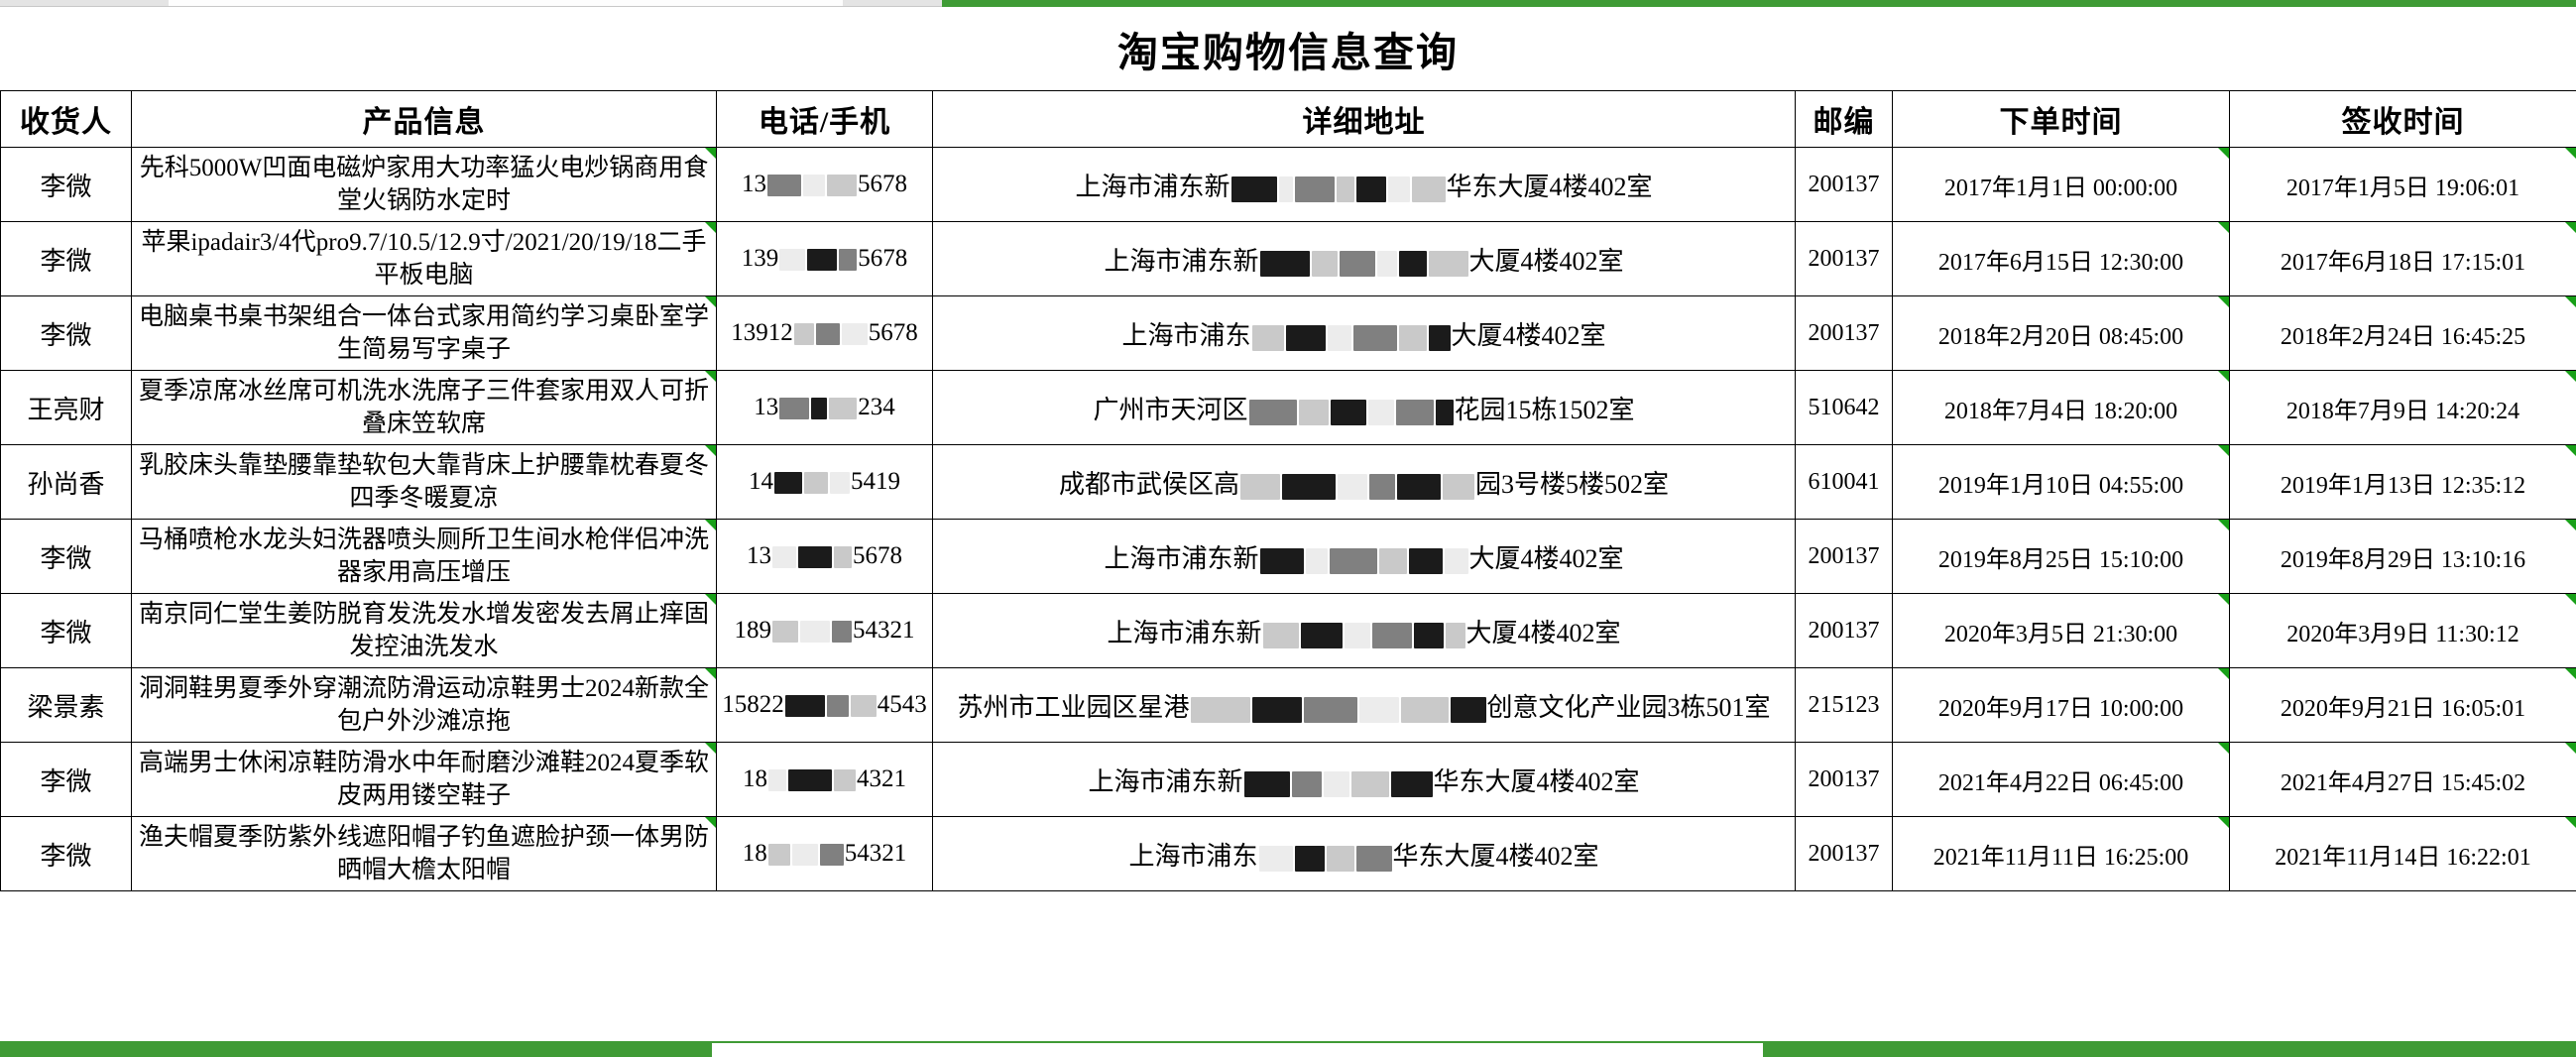 The height and width of the screenshot is (1057, 2576). What do you see at coordinates (424, 630) in the screenshot?
I see `cell-product-info: 南京同仁堂生姜防脱育发洗发水增发密发去屑止痒固发控油洗发水` at bounding box center [424, 630].